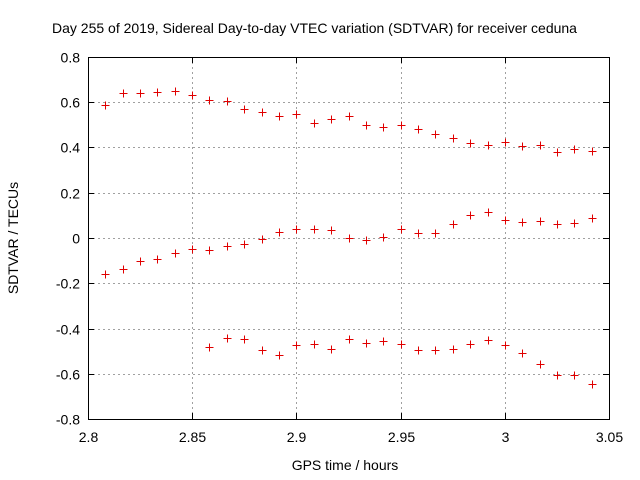 This screenshot has height=480, width=640. I want to click on y-tick-label: -0.6, so click(68, 375).